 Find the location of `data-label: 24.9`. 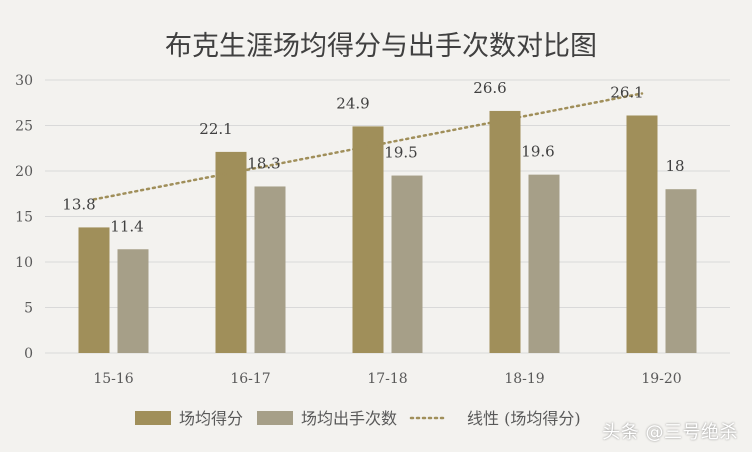

data-label: 24.9 is located at coordinates (352, 103).